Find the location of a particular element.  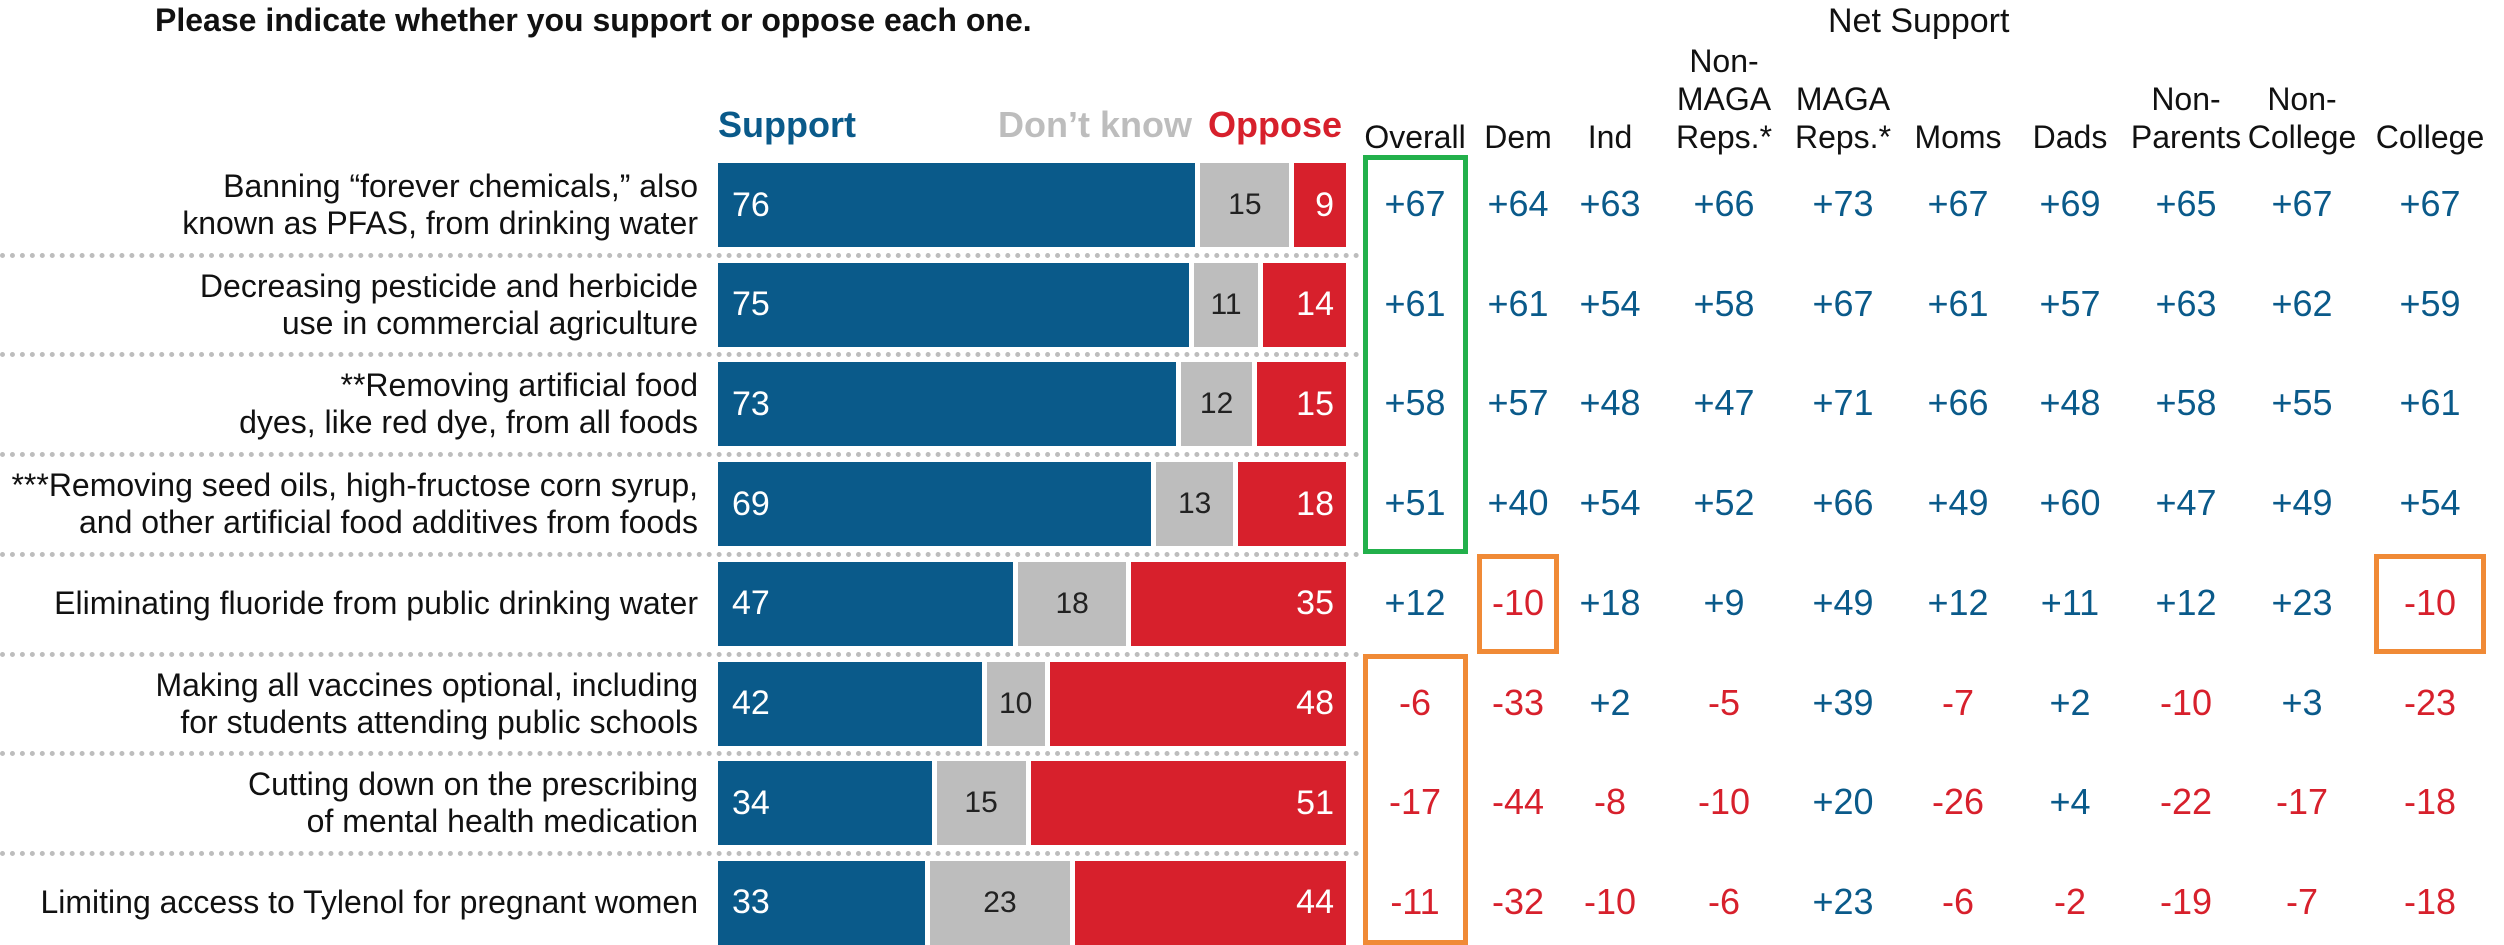

net-value-dads: +4 is located at coordinates (2070, 802).